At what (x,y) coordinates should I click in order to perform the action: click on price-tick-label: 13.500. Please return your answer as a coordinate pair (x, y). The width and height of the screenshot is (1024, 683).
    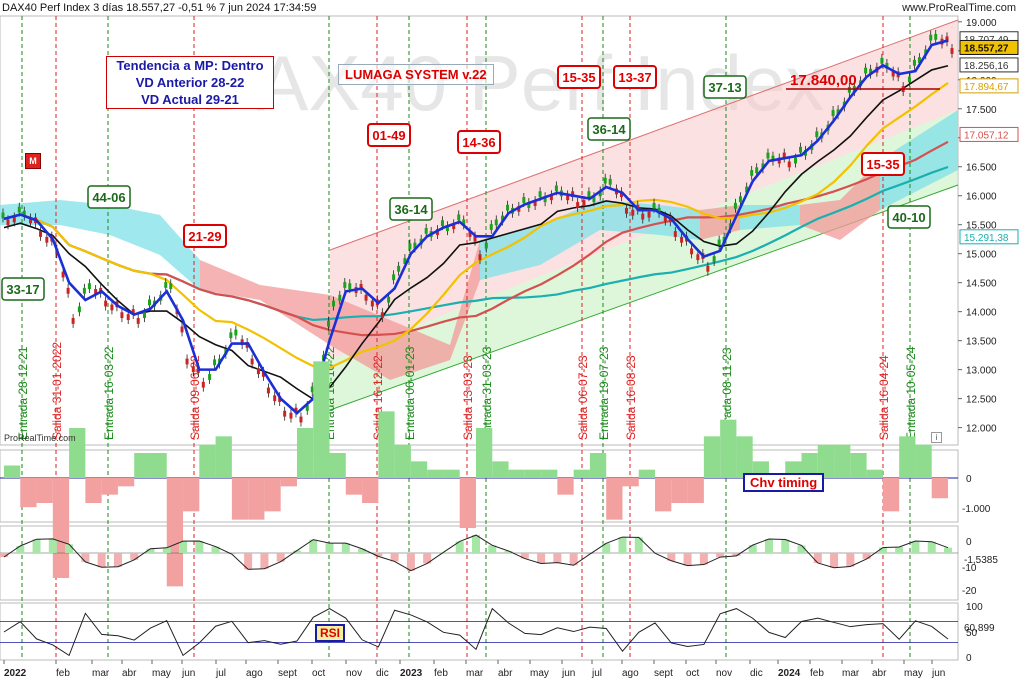
    Looking at the image, I should click on (981, 342).